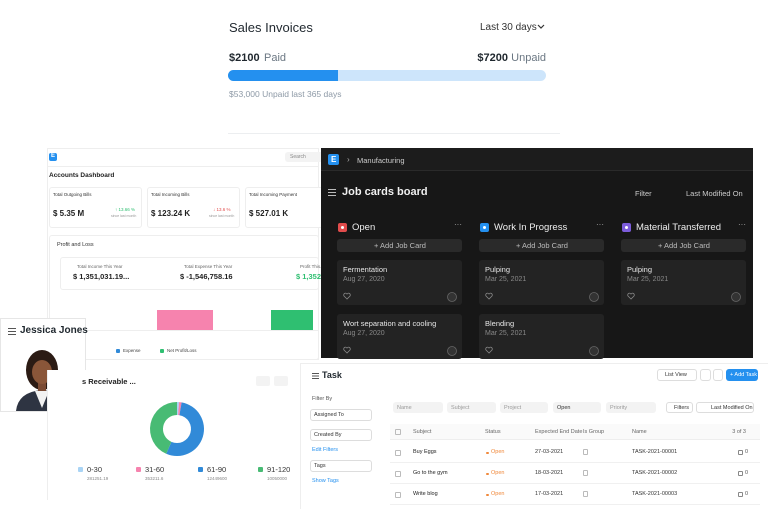  I want to click on card-value: $ 5.35 M, so click(69, 213).